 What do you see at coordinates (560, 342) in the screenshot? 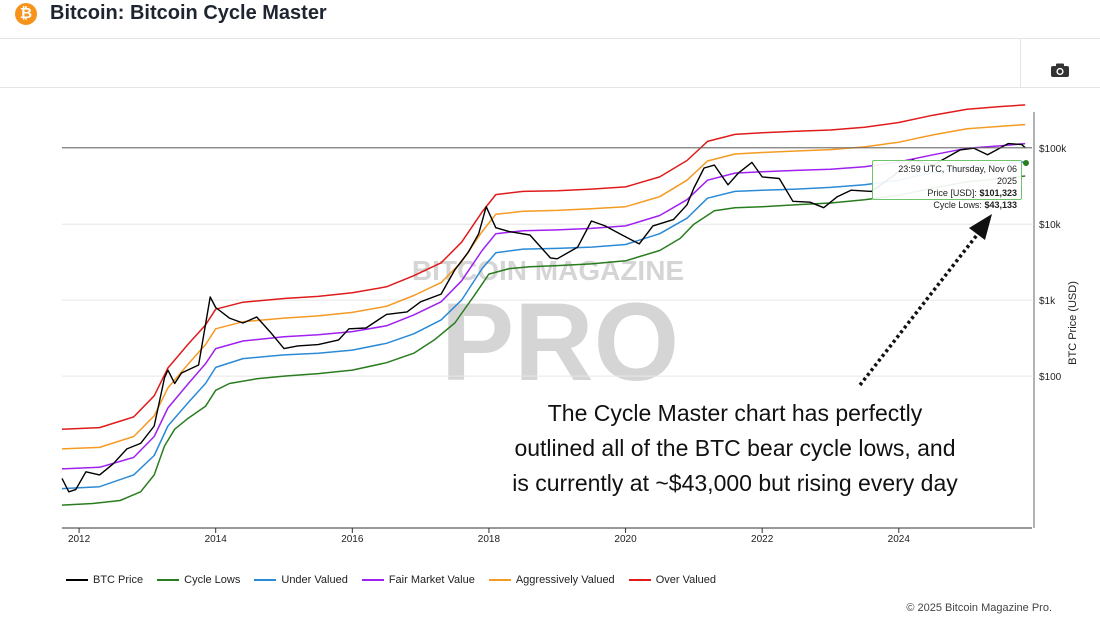
I see `watermark-main: PRO` at bounding box center [560, 342].